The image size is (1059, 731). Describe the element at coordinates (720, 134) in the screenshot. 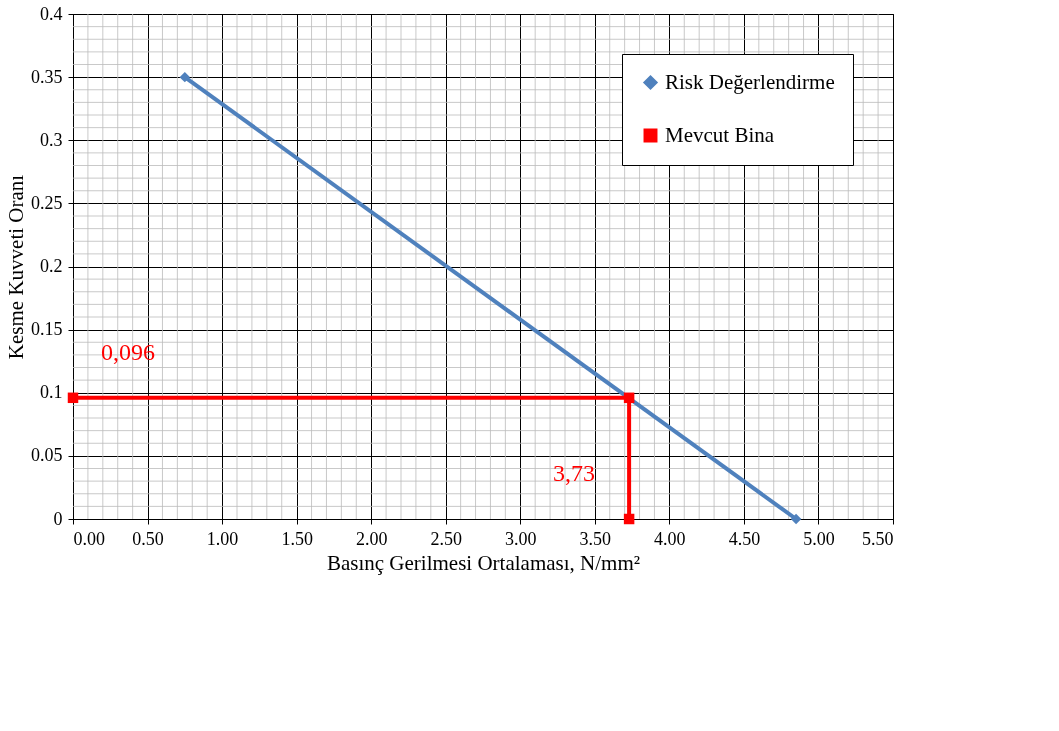

I see `legend-label: Mevcut Bina` at that location.